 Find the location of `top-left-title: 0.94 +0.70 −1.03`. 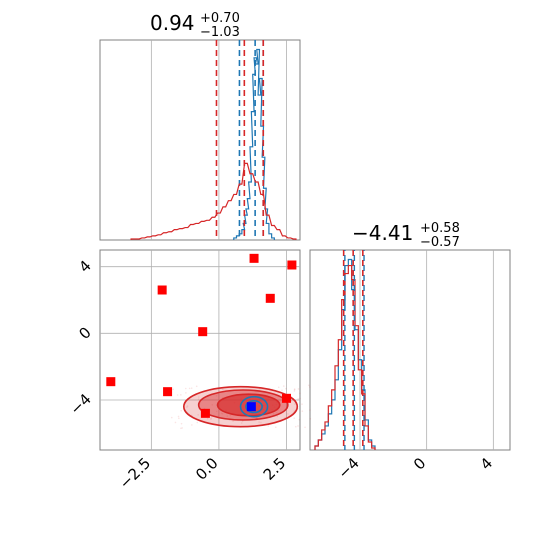

top-left-title: 0.94 +0.70 −1.03 is located at coordinates (195, 25).